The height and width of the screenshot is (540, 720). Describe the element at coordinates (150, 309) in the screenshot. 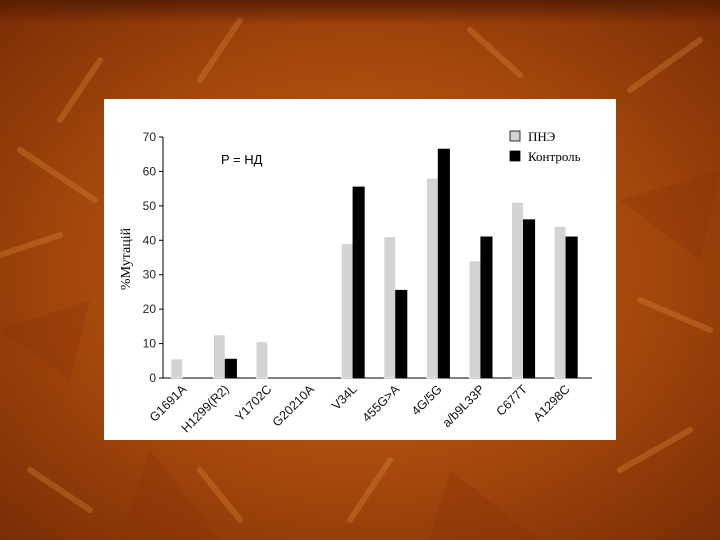

I see `y-tick-label: 20` at that location.